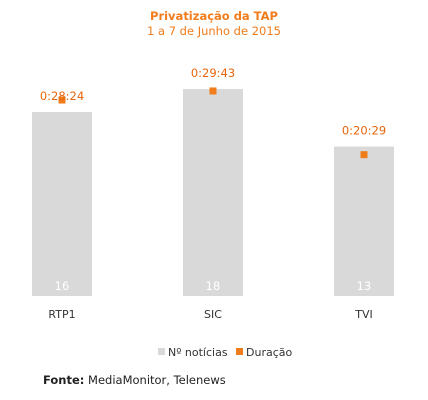  Describe the element at coordinates (155, 380) in the screenshot. I see `source-text: MediaMonitor, Telenews` at that location.